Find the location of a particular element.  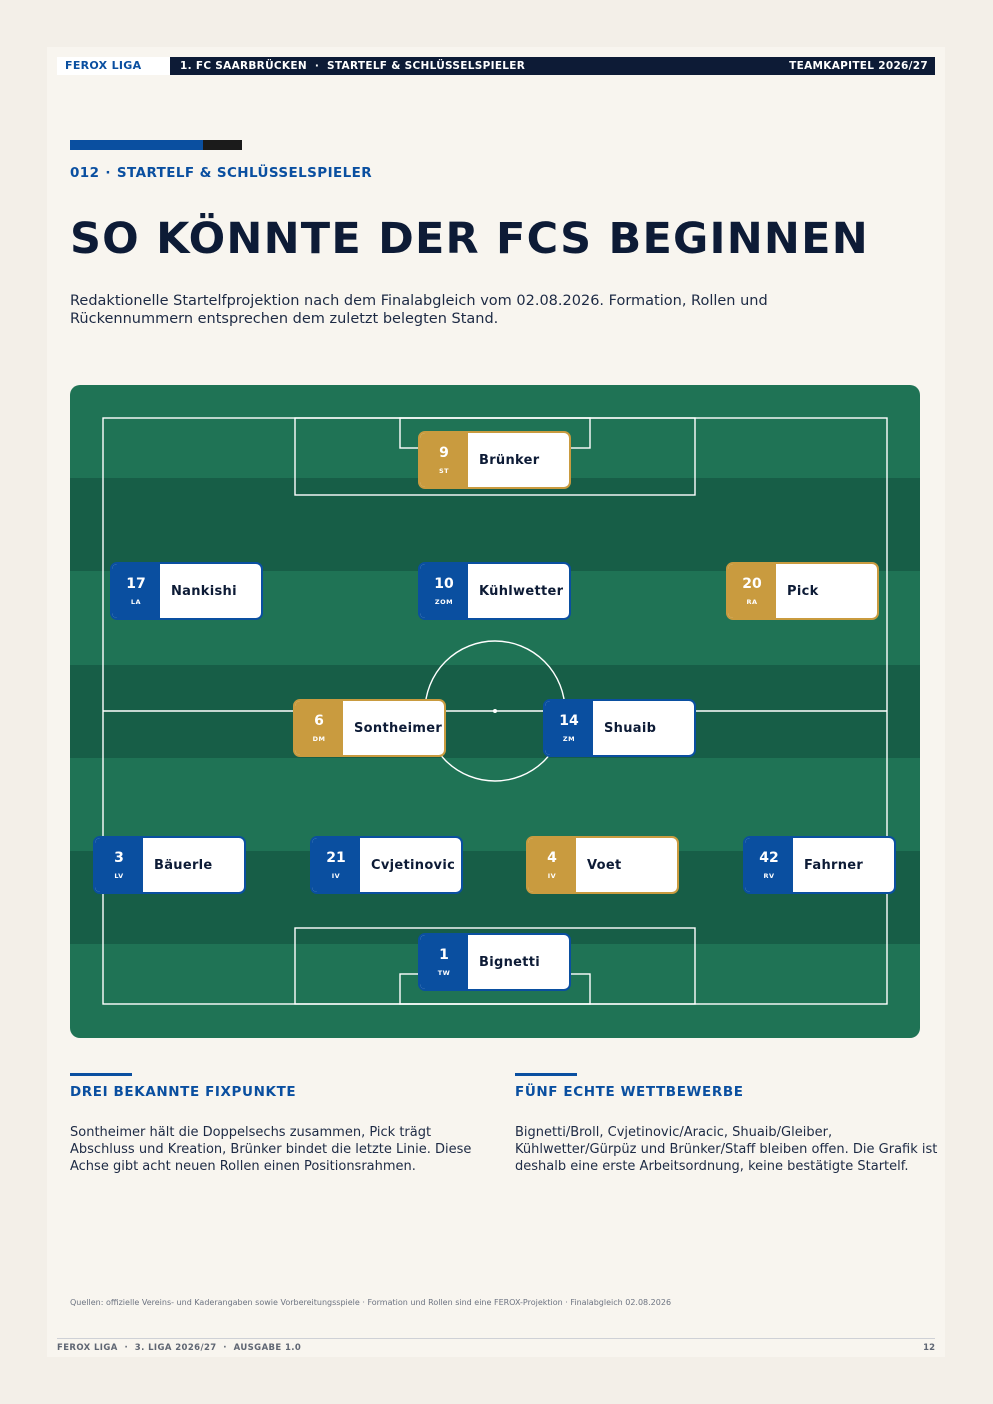

player-position: ST is located at coordinates (444, 471).